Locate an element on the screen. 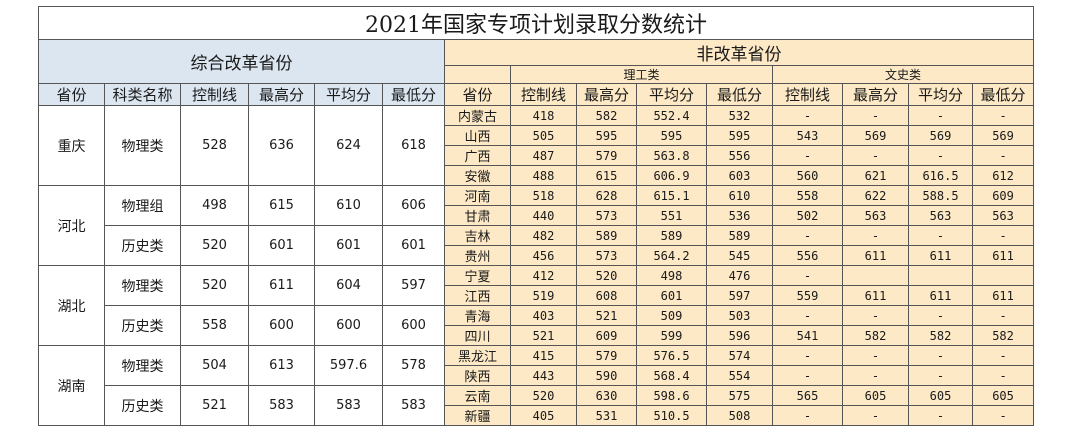  left-min-cell: 578 is located at coordinates (413, 365).